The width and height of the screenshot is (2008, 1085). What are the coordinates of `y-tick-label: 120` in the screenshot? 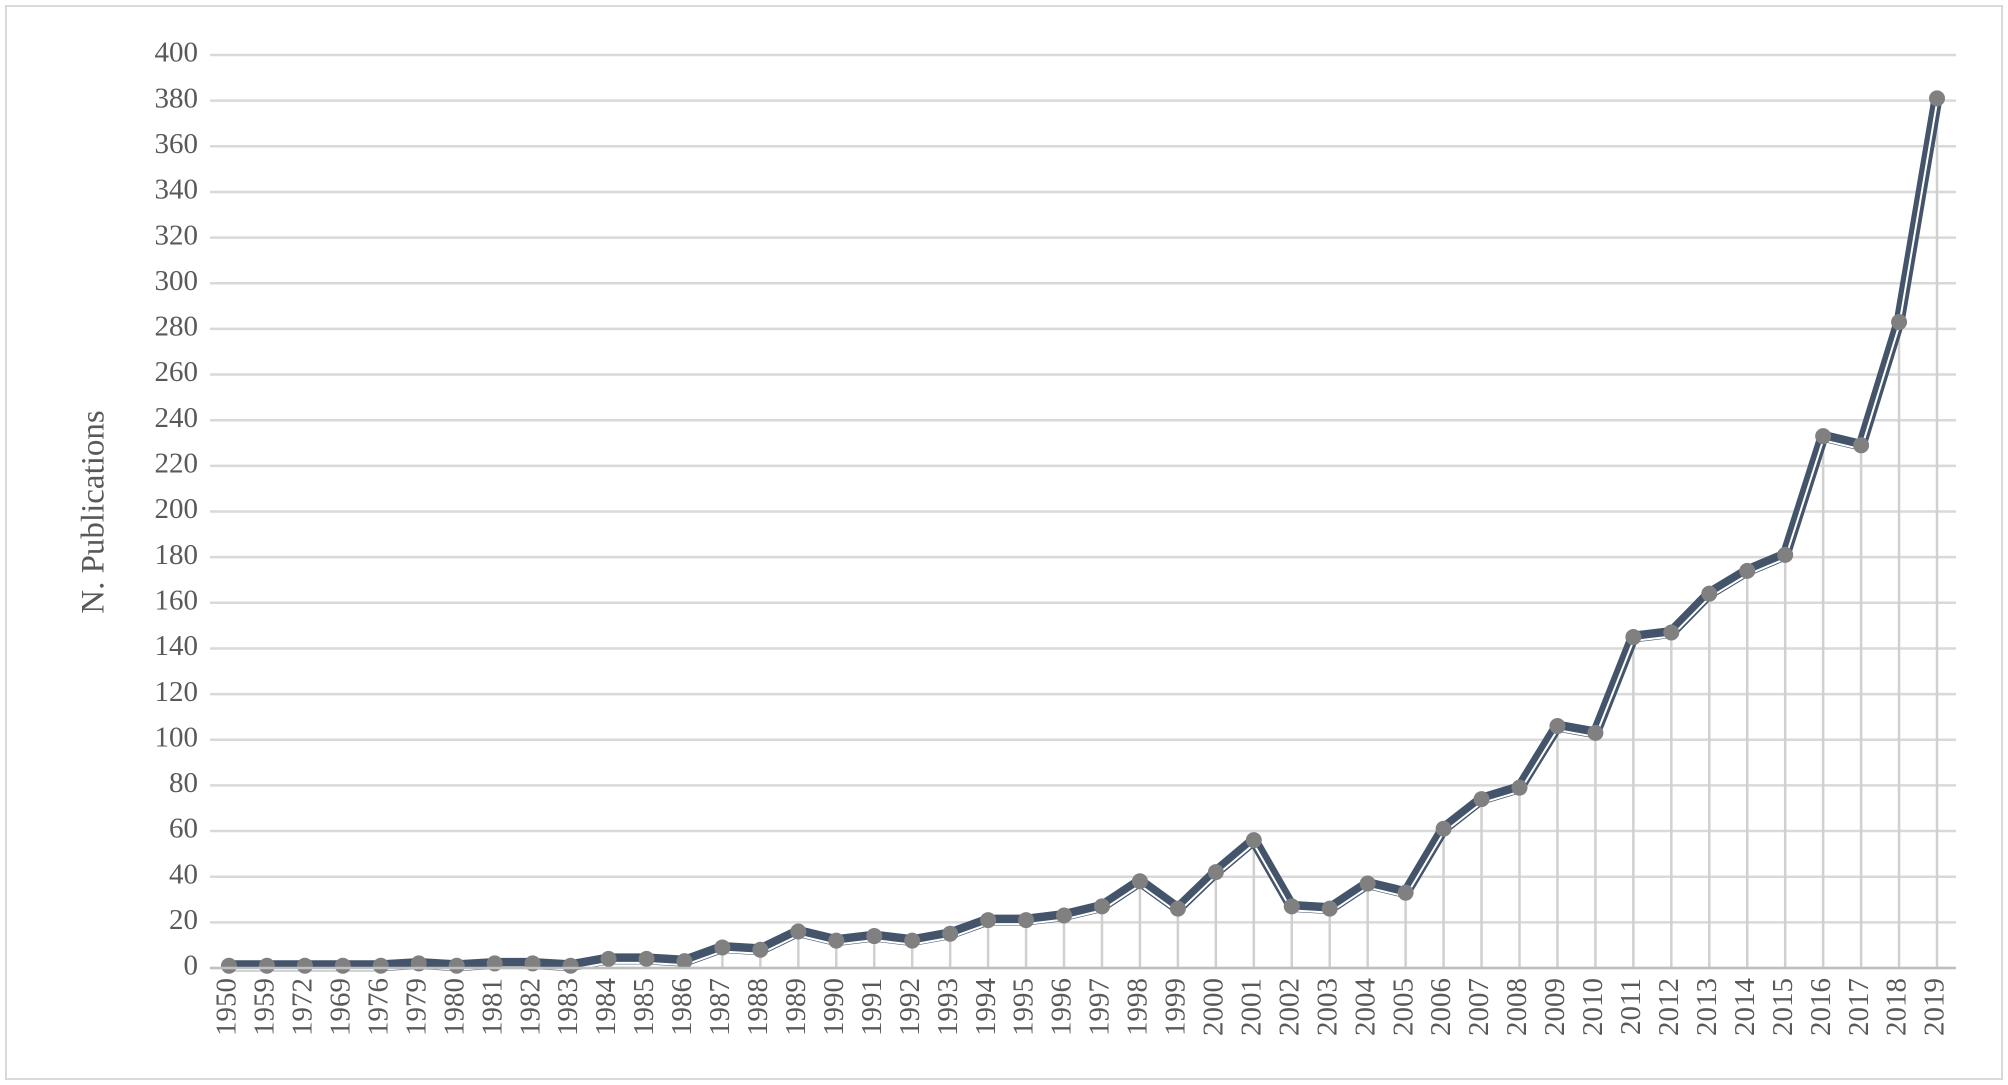 It's located at (177, 692).